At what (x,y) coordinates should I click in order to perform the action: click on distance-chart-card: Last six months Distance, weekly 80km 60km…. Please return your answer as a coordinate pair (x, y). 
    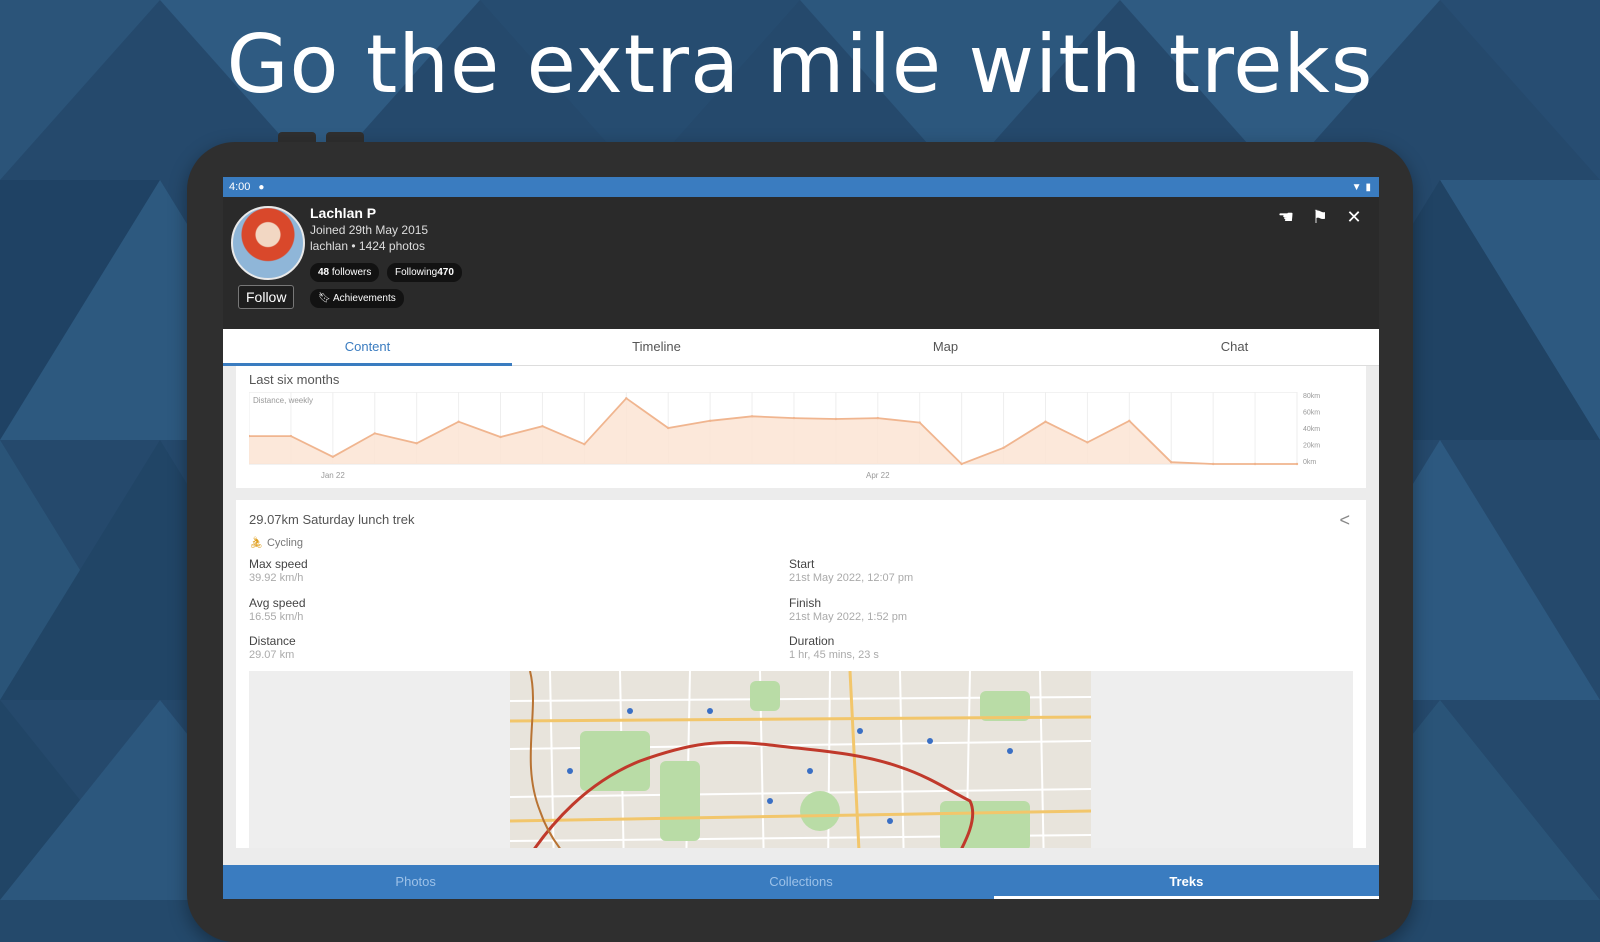
    Looking at the image, I should click on (801, 427).